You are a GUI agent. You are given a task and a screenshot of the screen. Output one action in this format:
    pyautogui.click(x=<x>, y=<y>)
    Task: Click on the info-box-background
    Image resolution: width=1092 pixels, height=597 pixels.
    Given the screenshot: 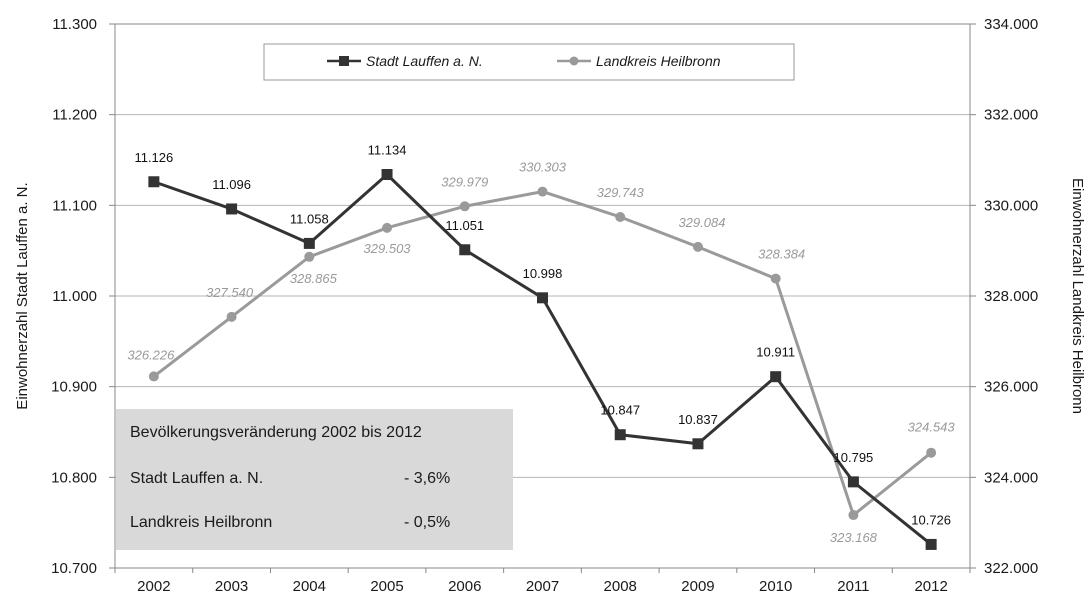 What is the action you would take?
    pyautogui.click(x=314, y=479)
    